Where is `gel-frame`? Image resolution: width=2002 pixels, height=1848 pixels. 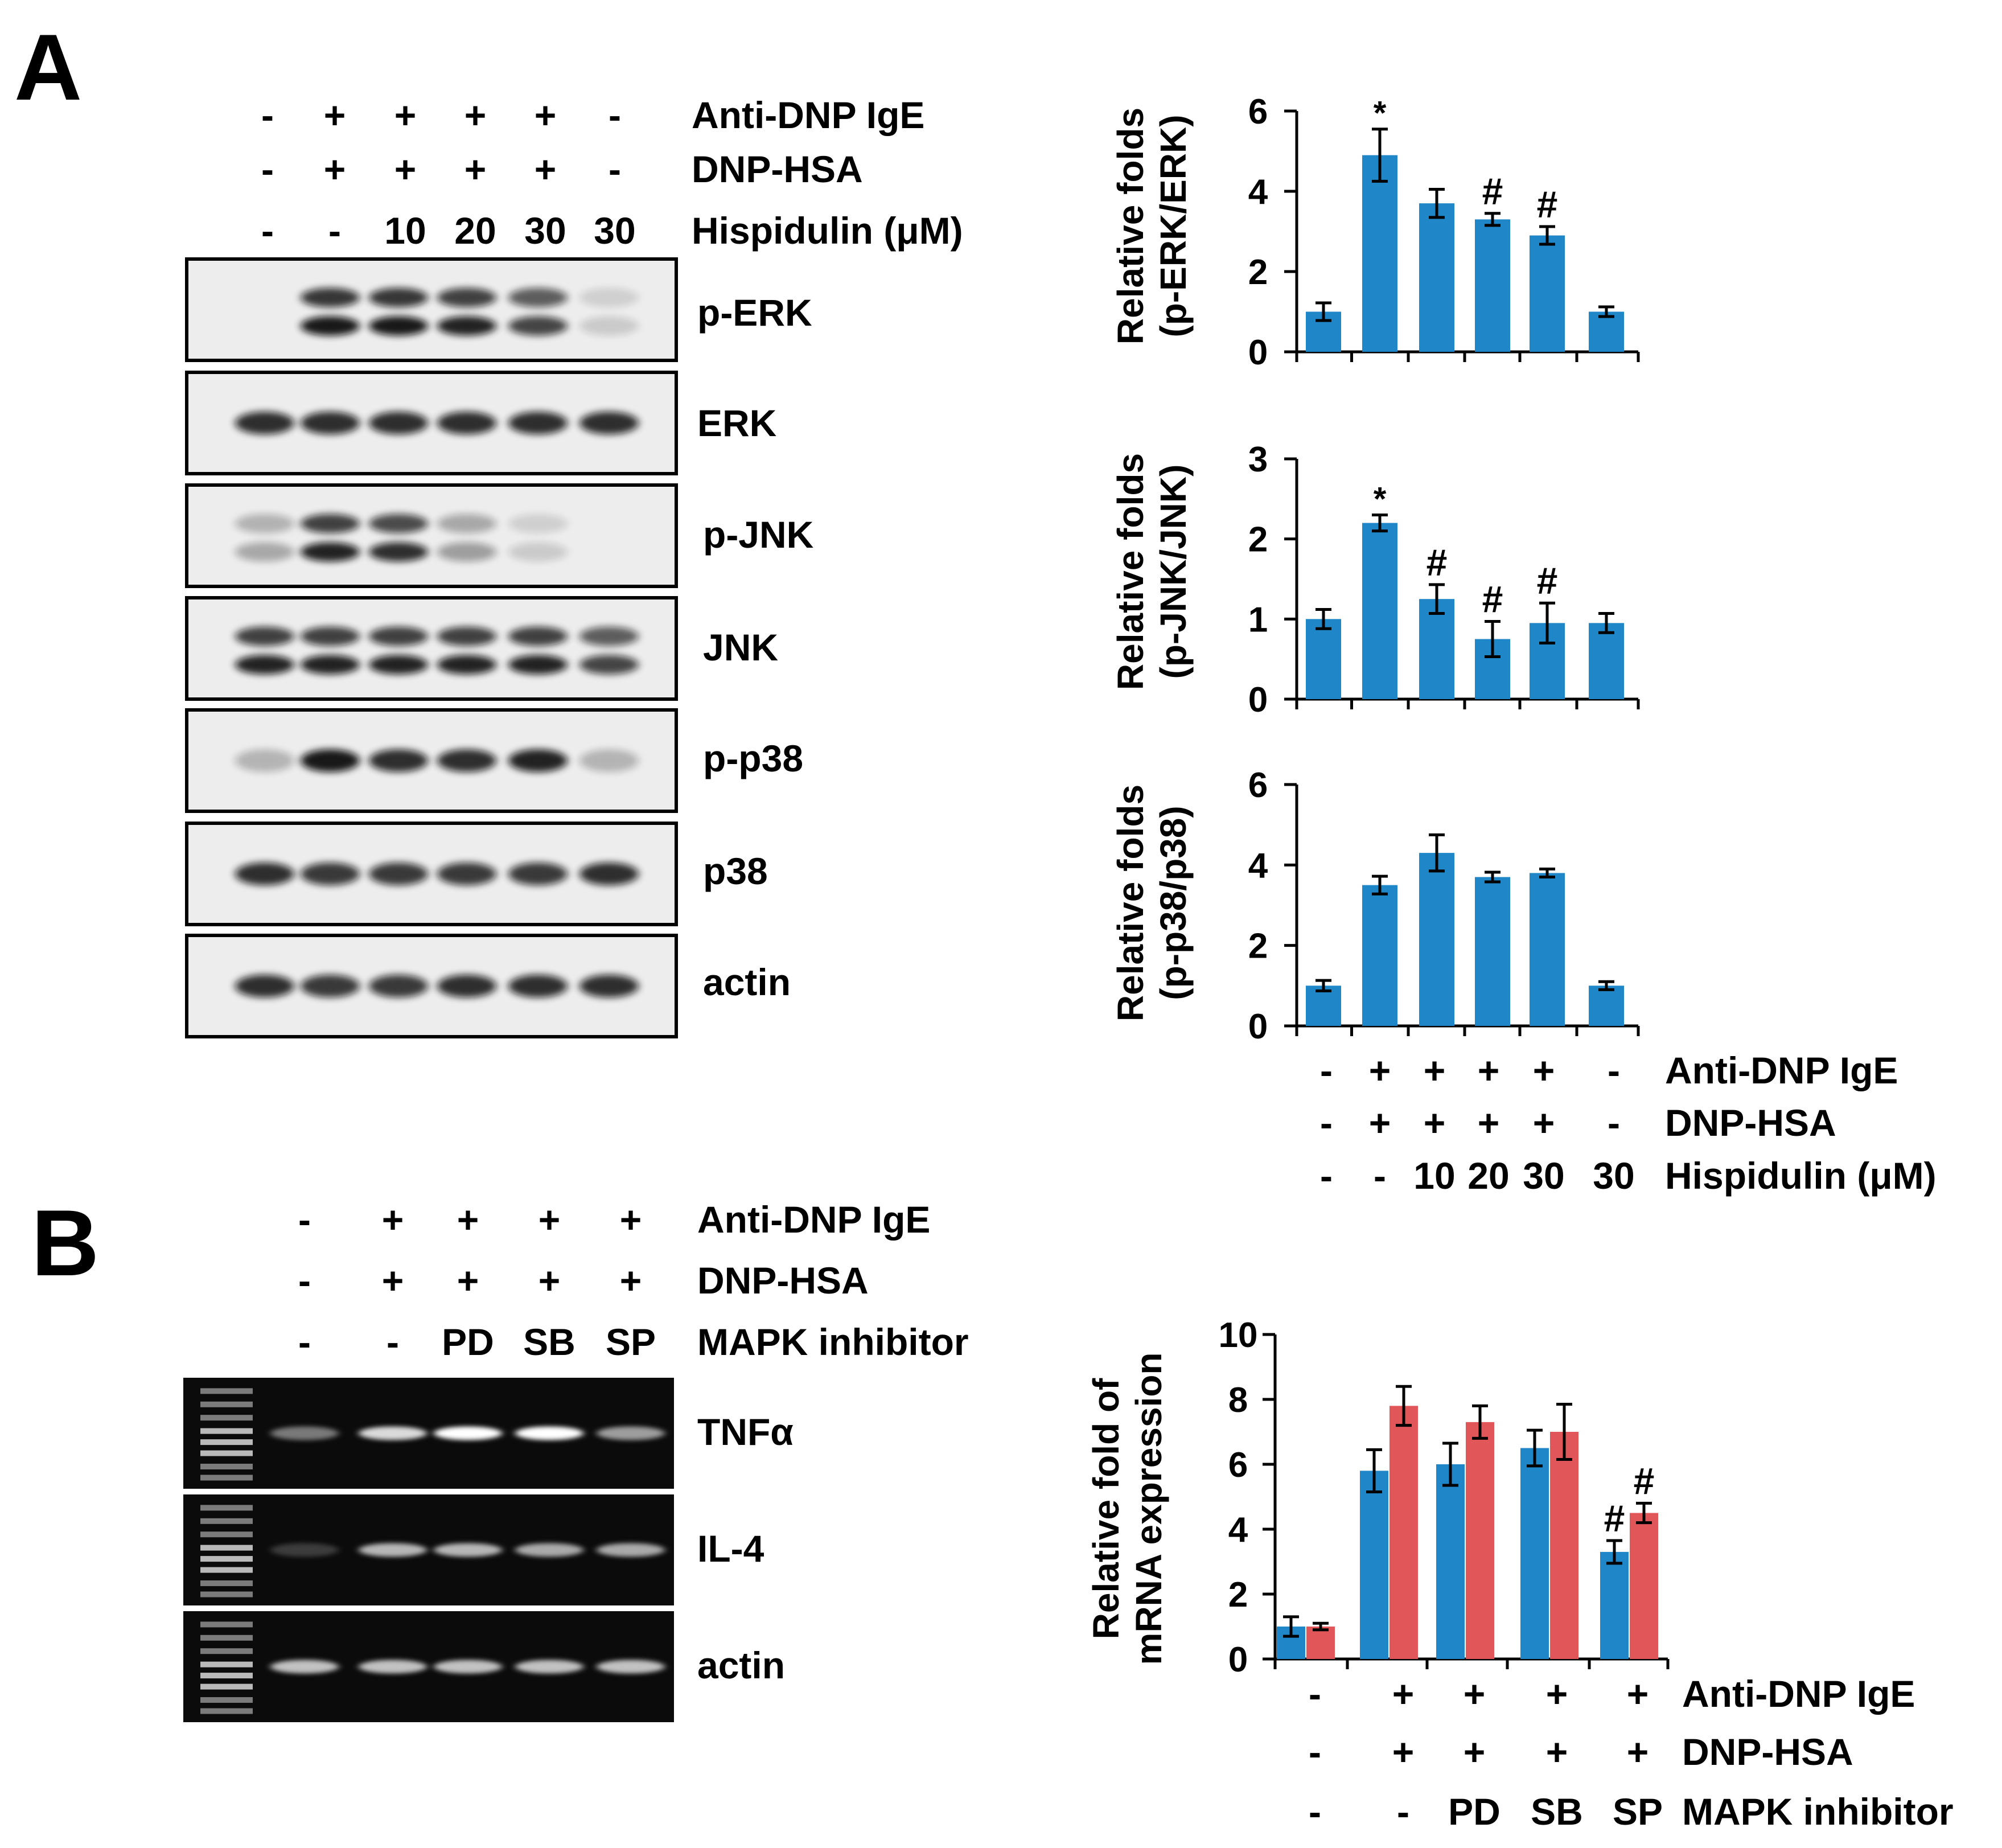
gel-frame is located at coordinates (428, 1666).